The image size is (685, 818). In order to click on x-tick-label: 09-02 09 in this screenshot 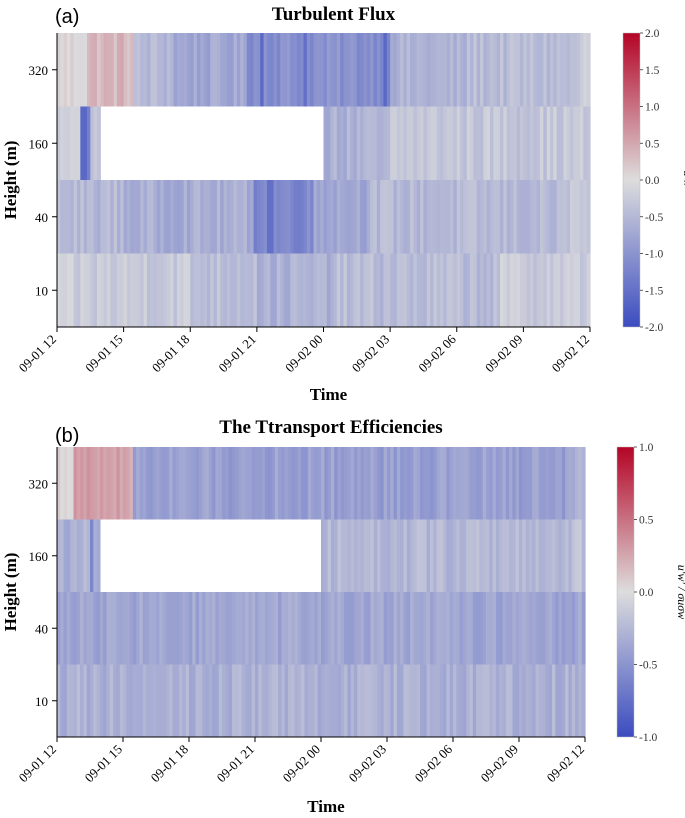, I will do `click(504, 354)`.